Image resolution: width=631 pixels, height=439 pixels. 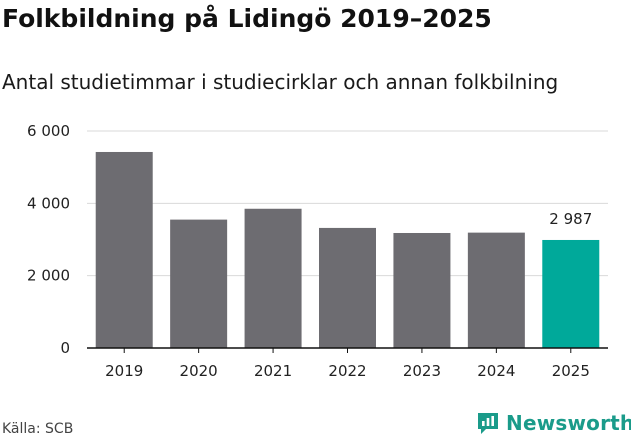 What do you see at coordinates (124, 371) in the screenshot?
I see `x-tick-label: 2019` at bounding box center [124, 371].